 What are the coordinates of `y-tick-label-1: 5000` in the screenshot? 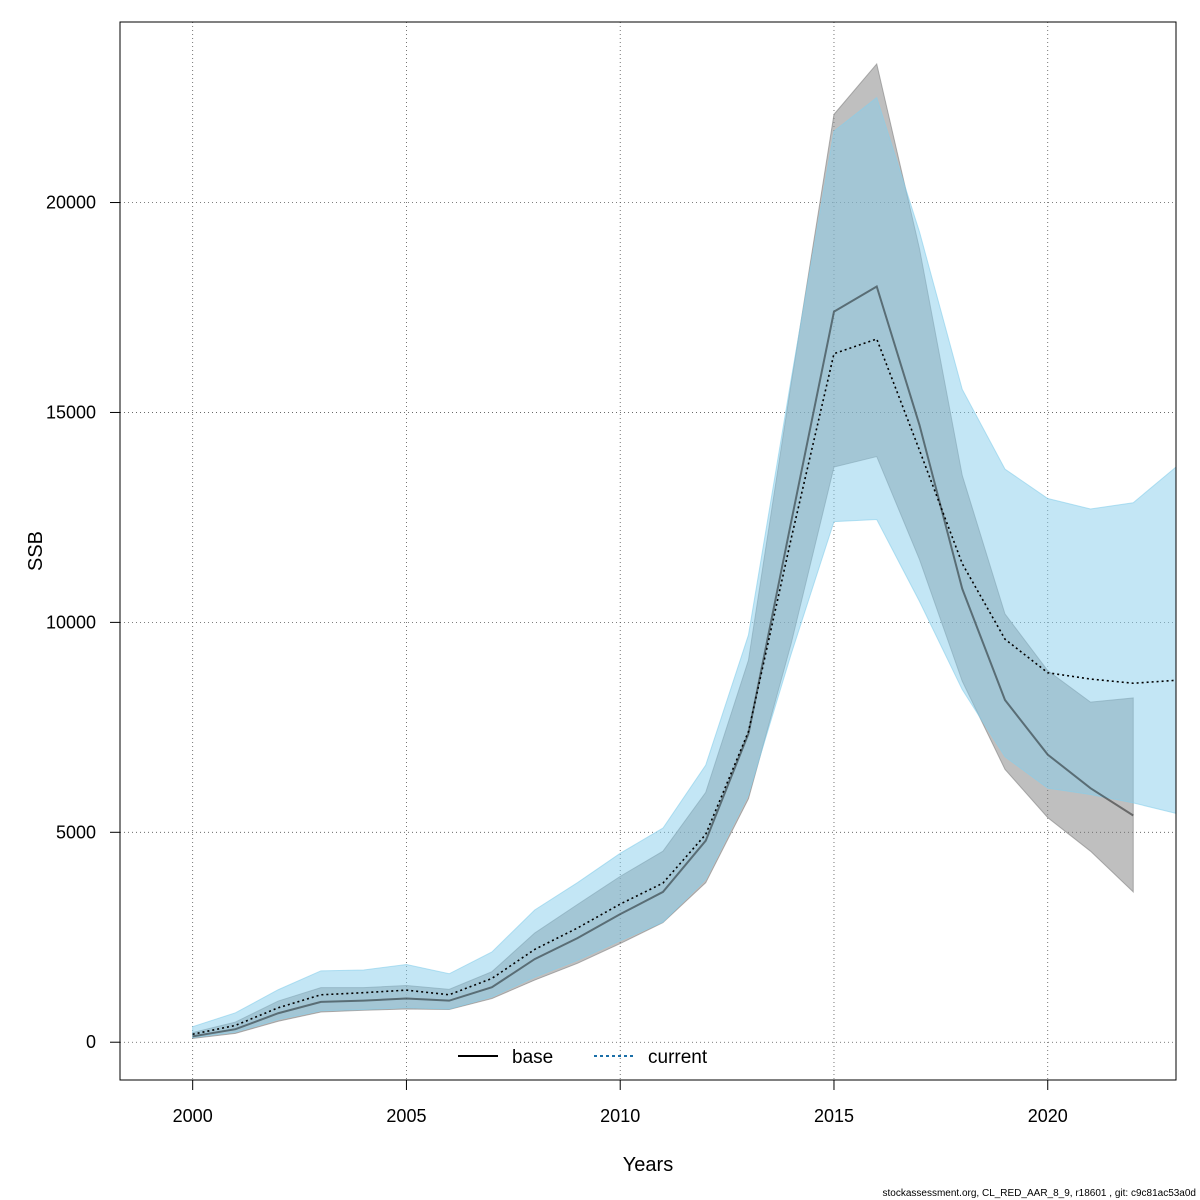 It's located at (76, 832).